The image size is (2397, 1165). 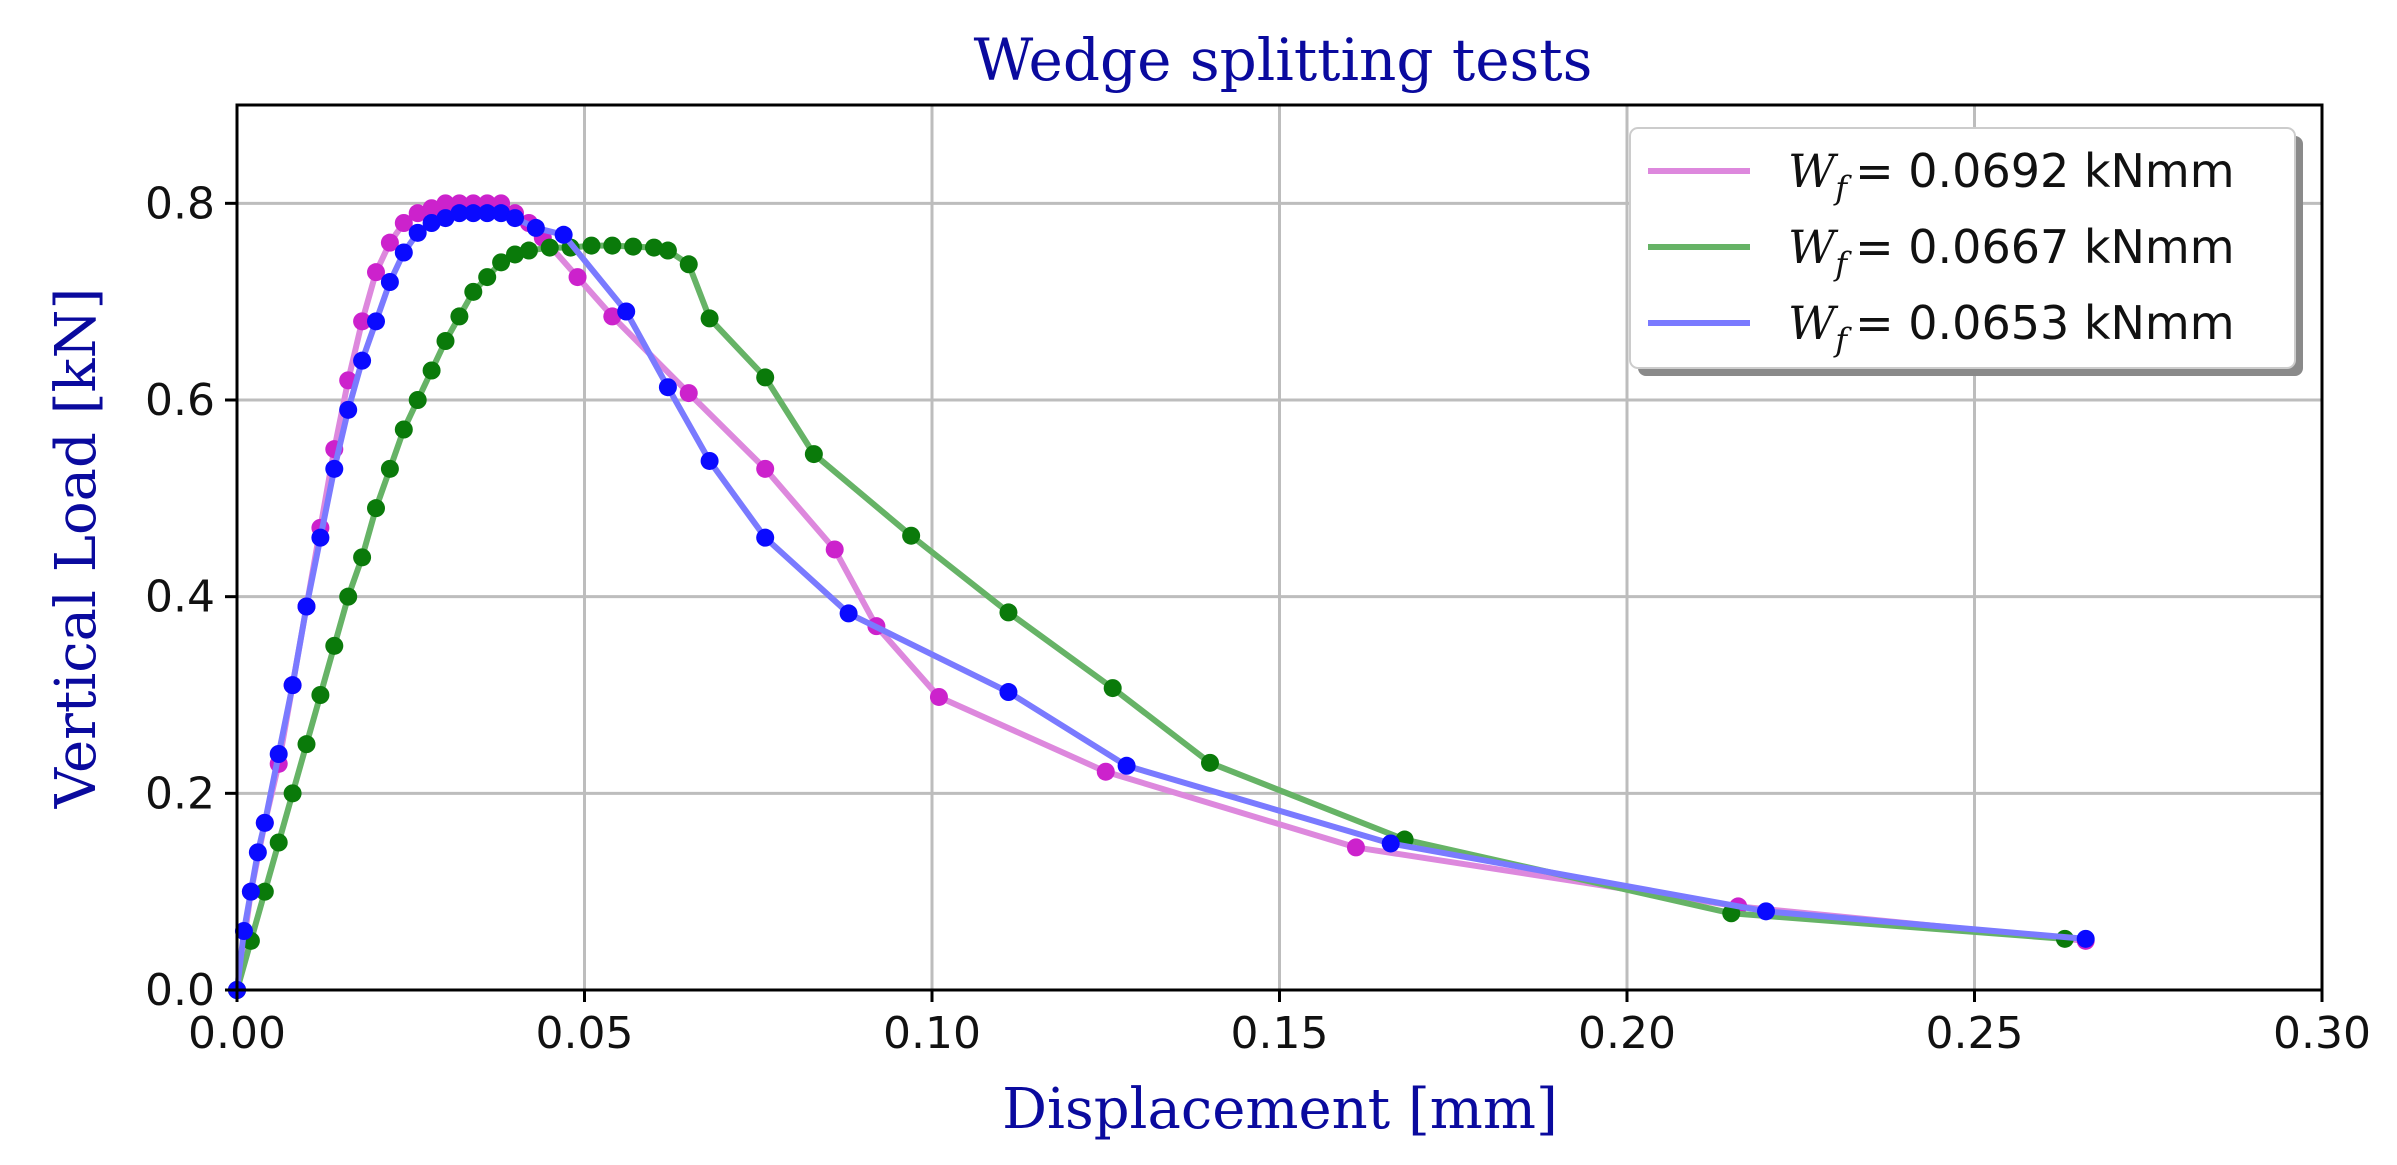 I want to click on legend-entry-2: Wf = 0.0667 kNmm, so click(x=2011, y=251).